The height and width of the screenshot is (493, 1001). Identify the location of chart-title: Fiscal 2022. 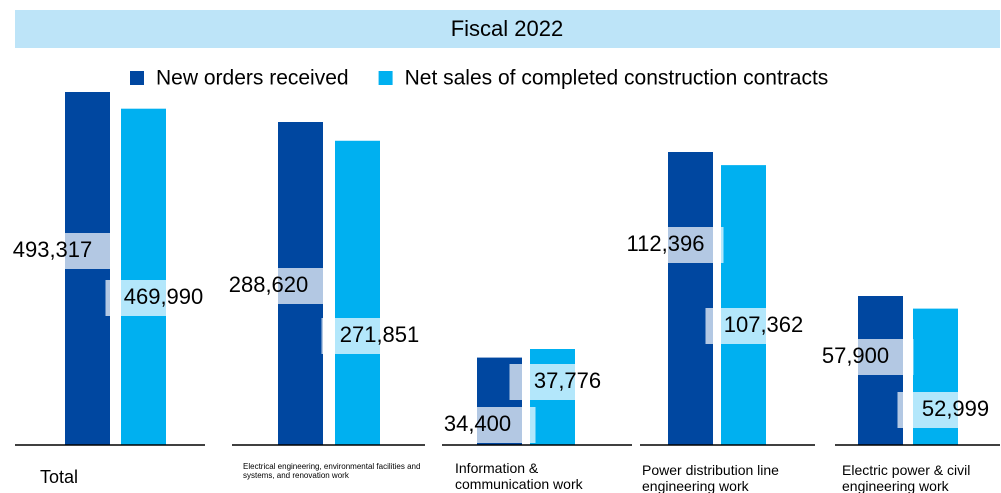
(507, 28).